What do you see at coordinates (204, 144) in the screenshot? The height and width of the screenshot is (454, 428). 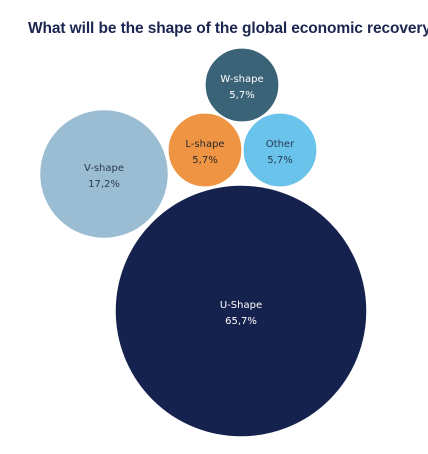 I see `bubble-name-label: L-shape` at bounding box center [204, 144].